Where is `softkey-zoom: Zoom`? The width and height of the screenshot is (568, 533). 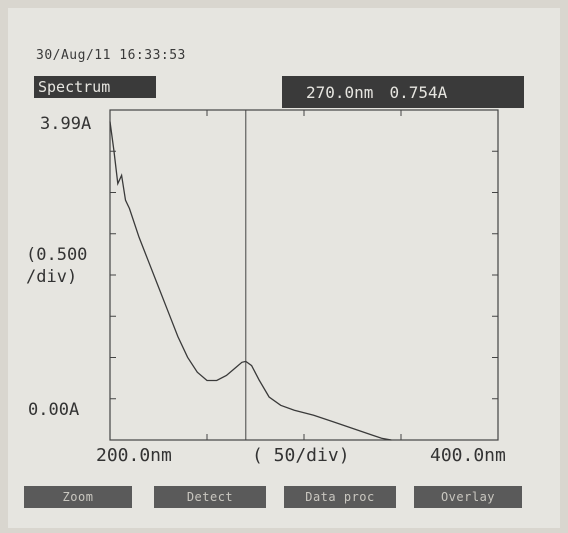
softkey-zoom: Zoom is located at coordinates (78, 497).